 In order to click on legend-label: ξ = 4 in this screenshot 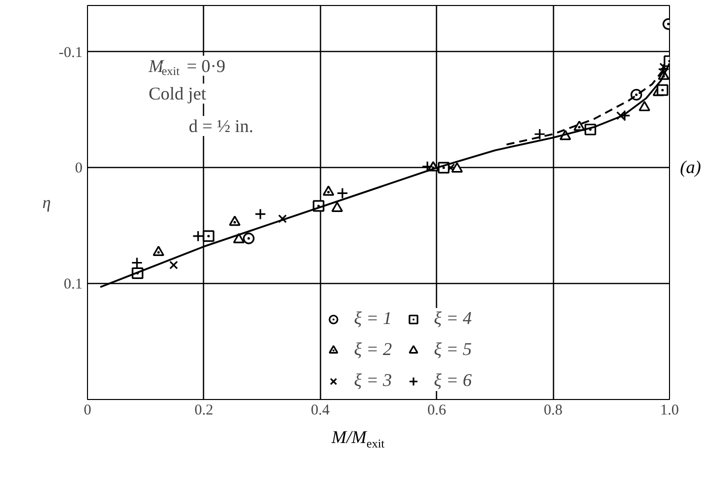, I will do `click(453, 318)`.